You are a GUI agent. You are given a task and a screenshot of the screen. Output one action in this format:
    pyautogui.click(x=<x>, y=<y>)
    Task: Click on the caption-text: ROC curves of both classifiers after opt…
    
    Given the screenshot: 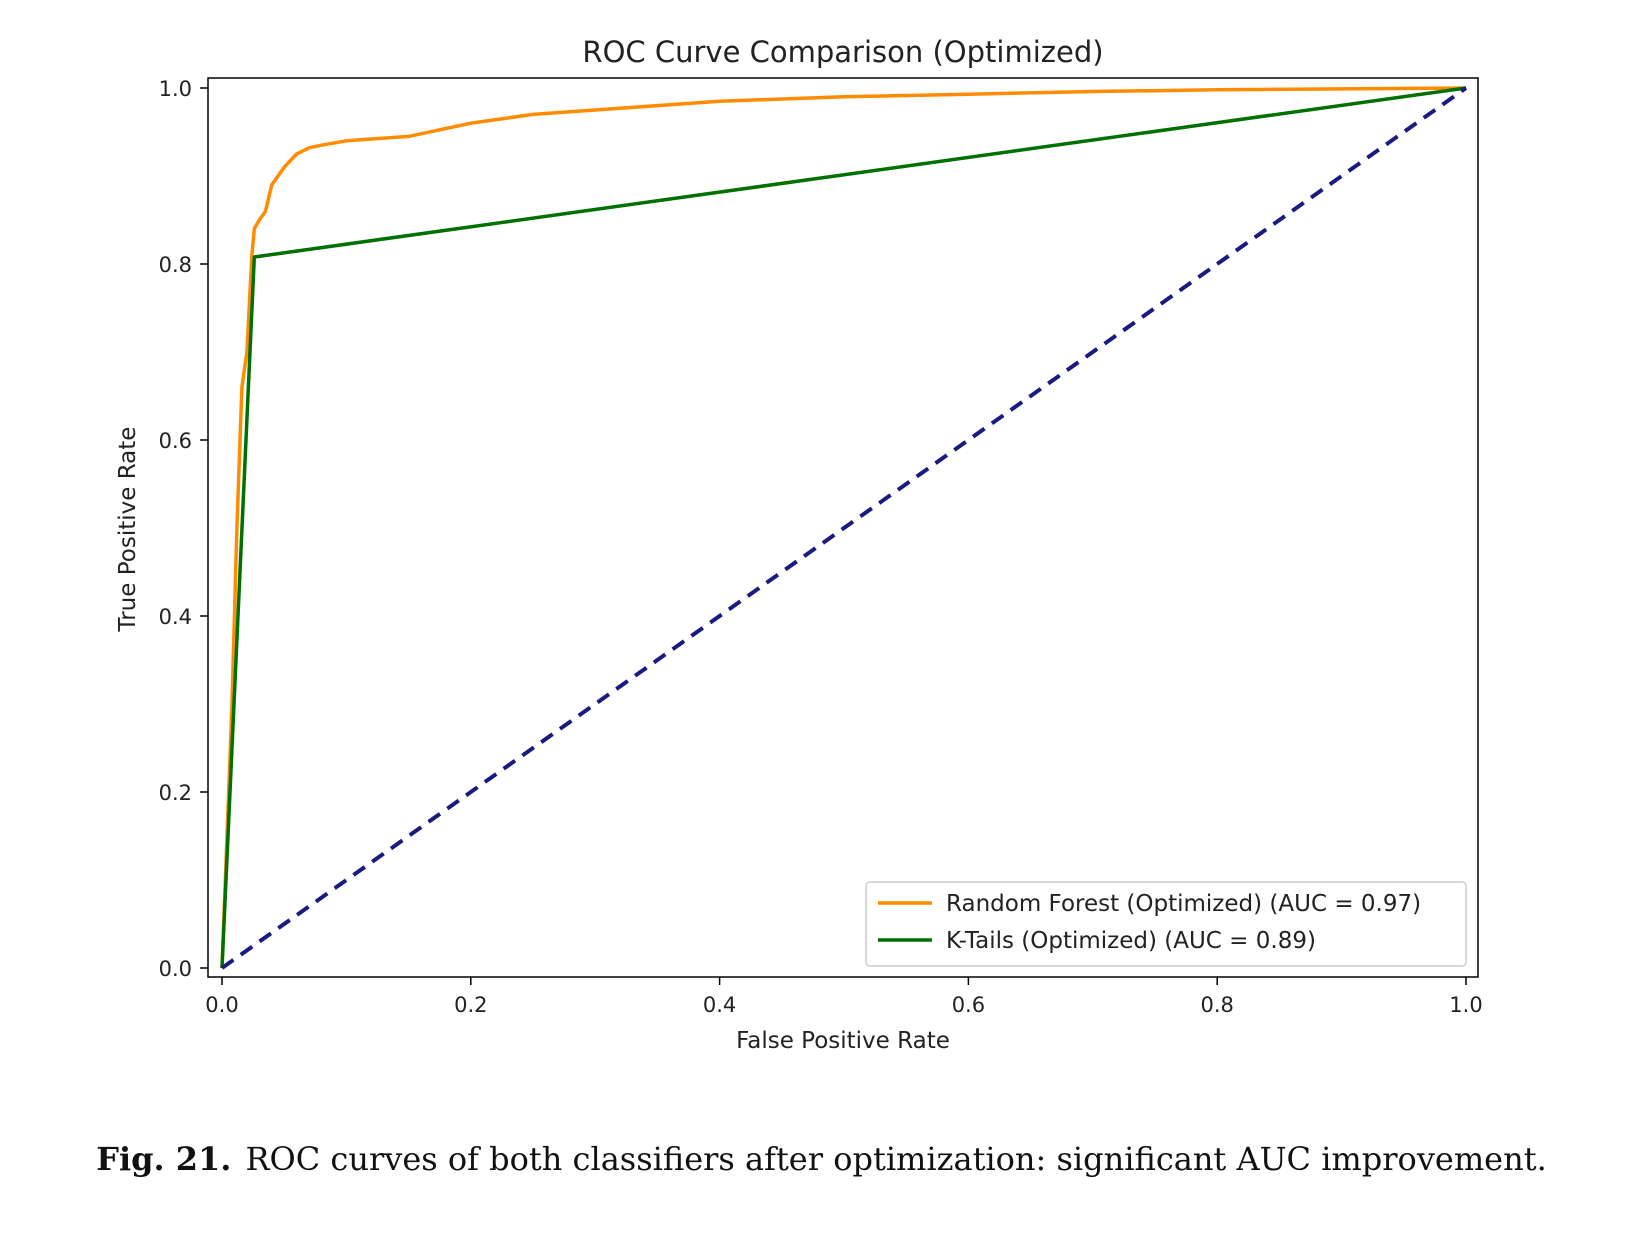 What is the action you would take?
    pyautogui.click(x=896, y=1159)
    